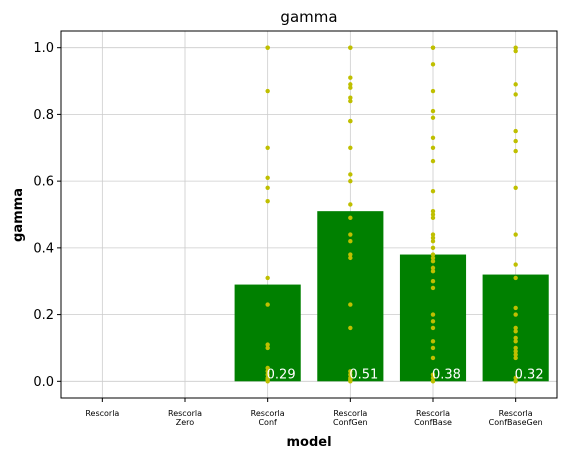 The image size is (567, 458). What do you see at coordinates (43, 248) in the screenshot?
I see `y-tick-label: 0.4` at bounding box center [43, 248].